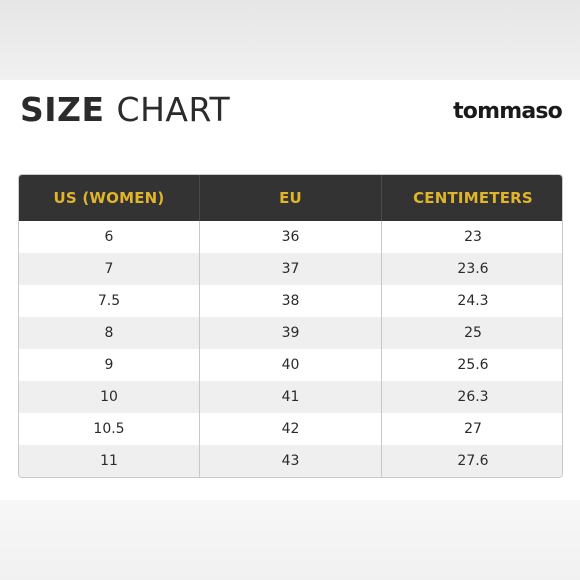 The width and height of the screenshot is (580, 580). I want to click on column-header-eu: EU, so click(291, 198).